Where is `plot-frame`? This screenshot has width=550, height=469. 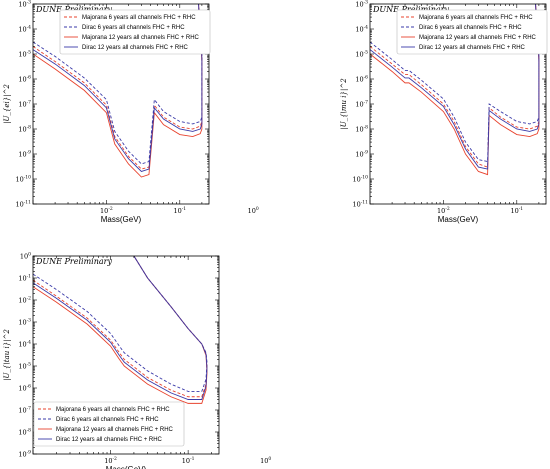
plot-frame is located at coordinates (126, 355).